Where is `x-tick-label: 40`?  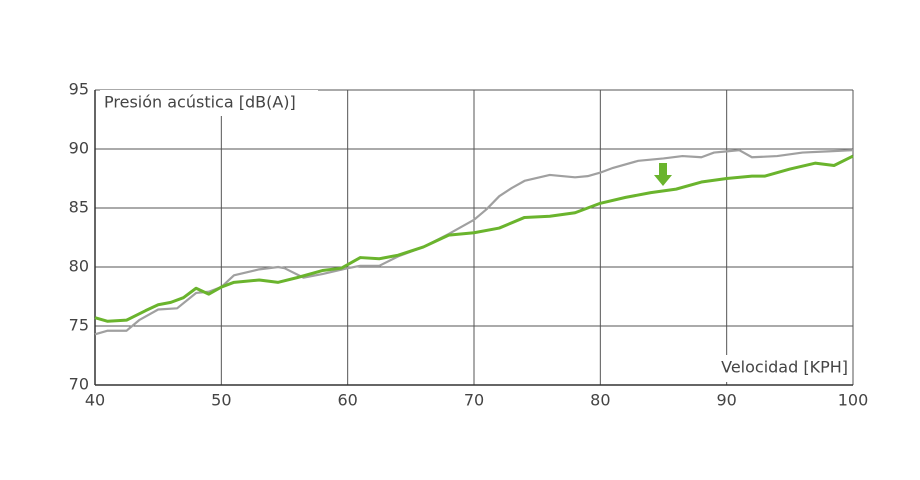 x-tick-label: 40 is located at coordinates (95, 400).